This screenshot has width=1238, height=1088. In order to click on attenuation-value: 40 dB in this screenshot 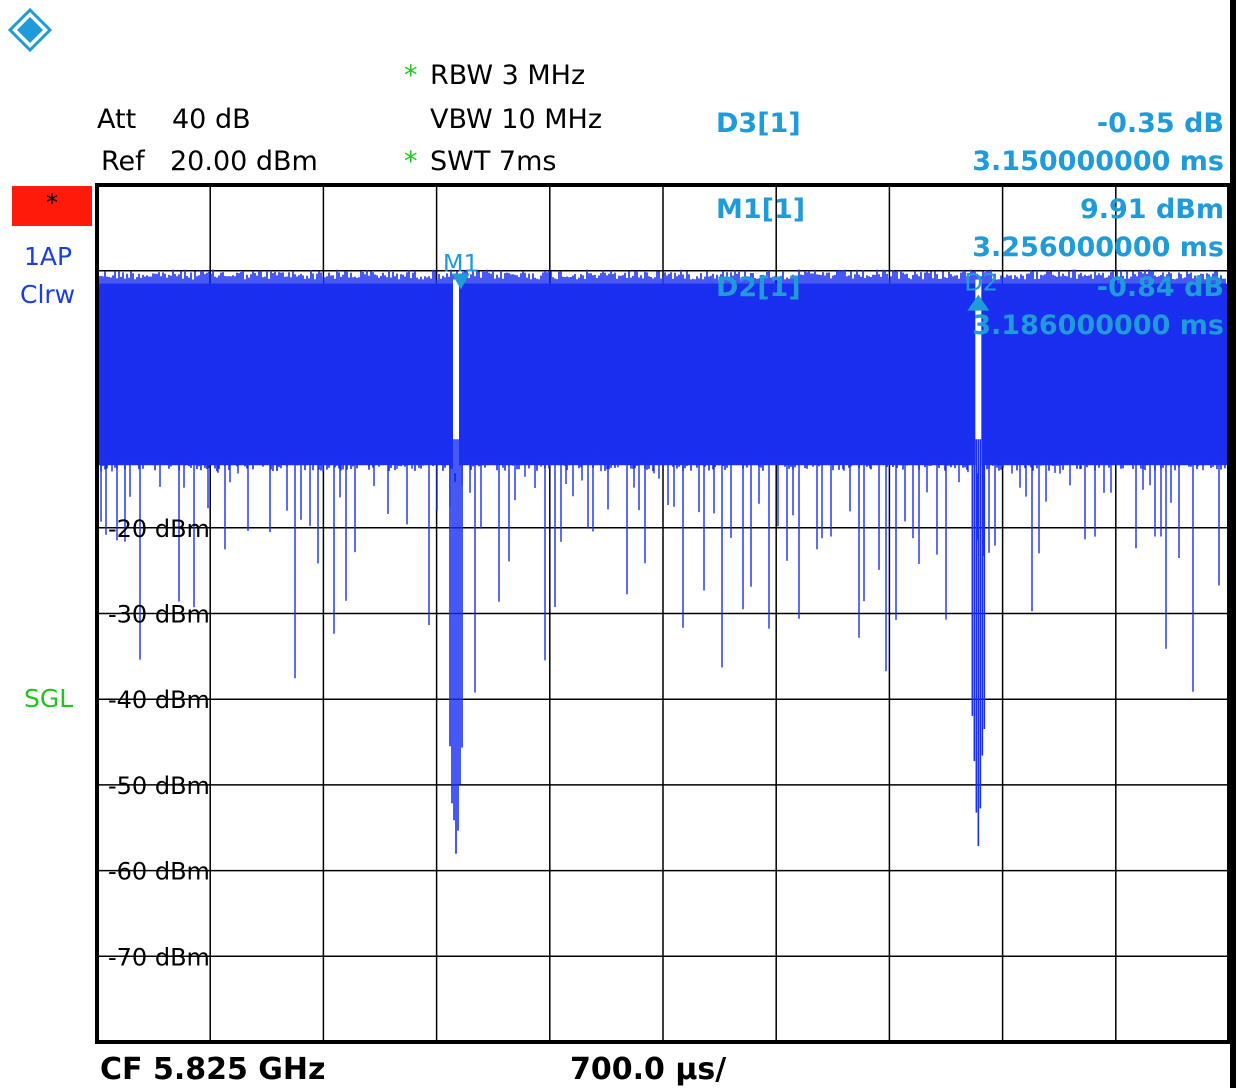, I will do `click(211, 119)`.